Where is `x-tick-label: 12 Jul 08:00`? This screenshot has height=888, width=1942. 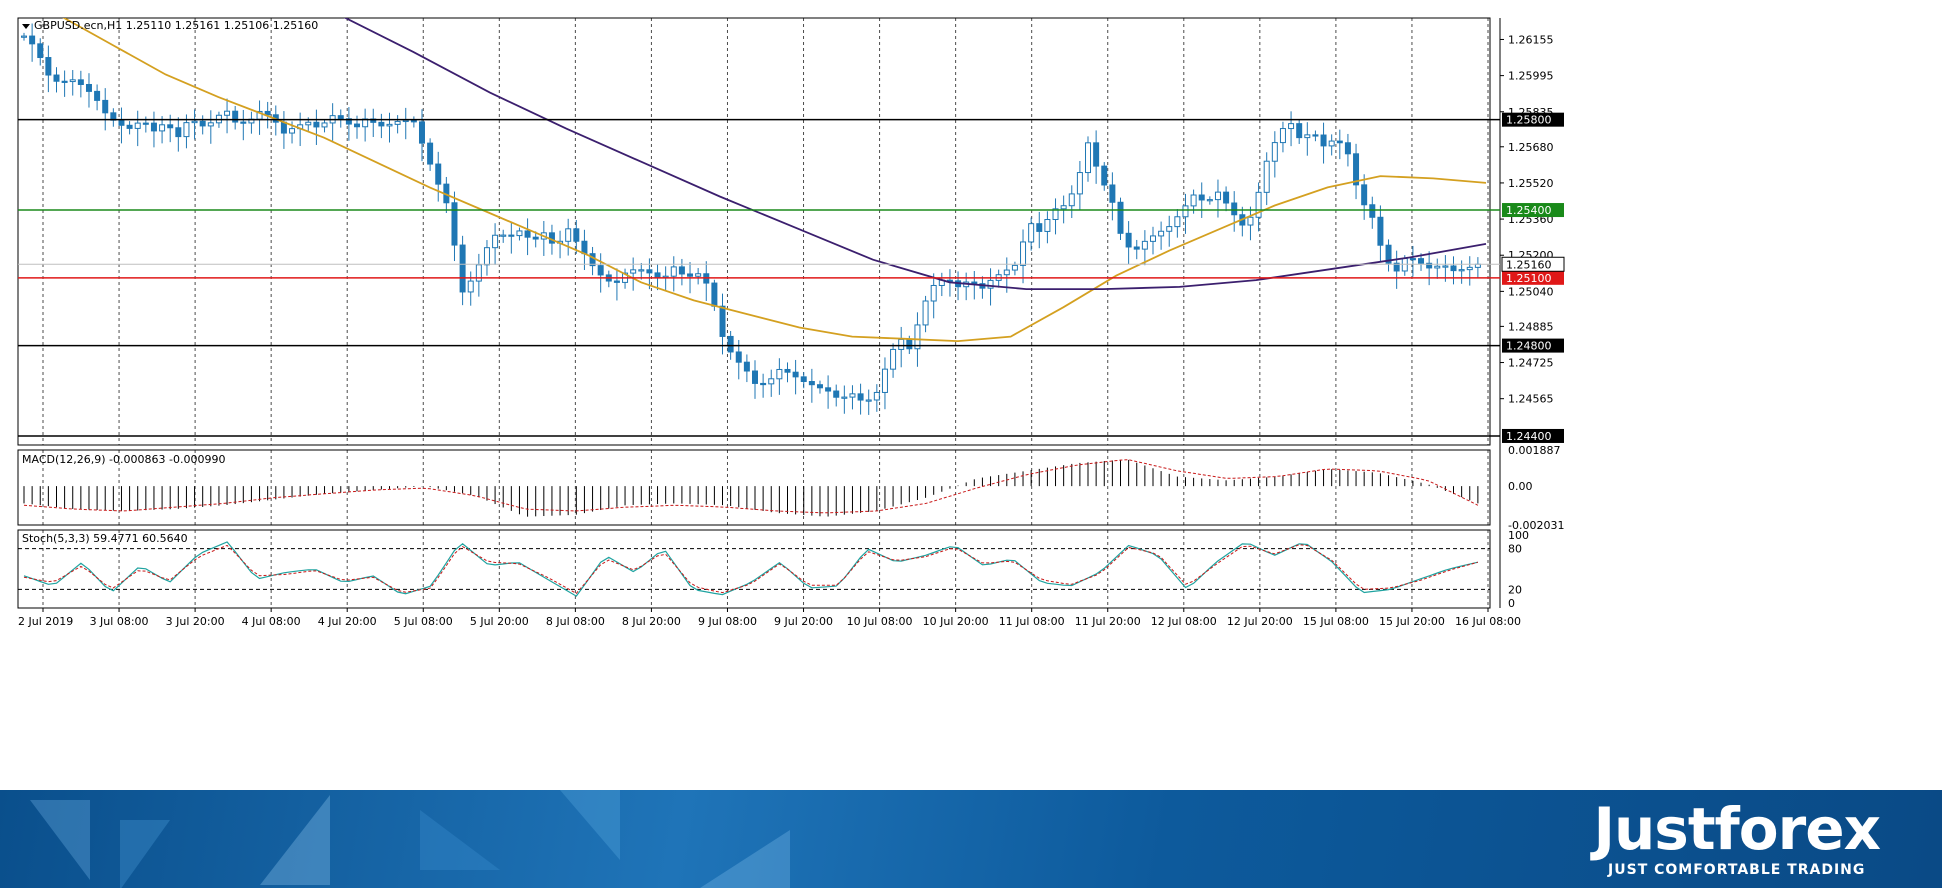 x-tick-label: 12 Jul 08:00 is located at coordinates (1184, 621).